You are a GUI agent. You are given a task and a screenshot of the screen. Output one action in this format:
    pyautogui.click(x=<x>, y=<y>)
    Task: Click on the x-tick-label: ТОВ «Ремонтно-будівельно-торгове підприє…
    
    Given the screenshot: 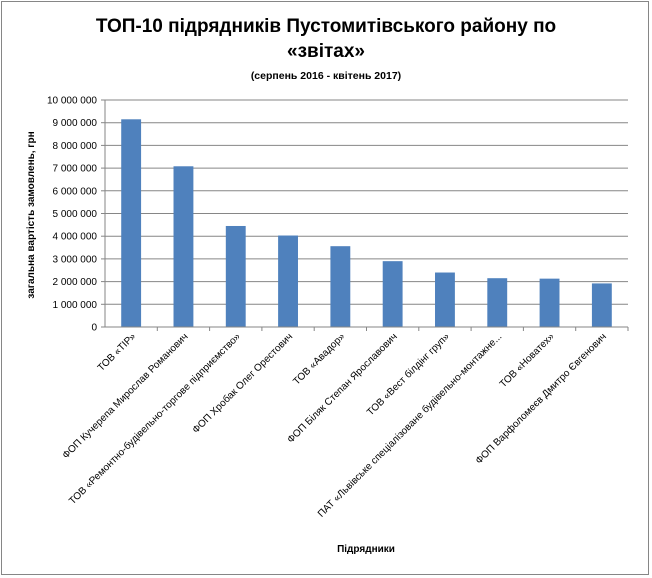 What is the action you would take?
    pyautogui.click(x=155, y=418)
    